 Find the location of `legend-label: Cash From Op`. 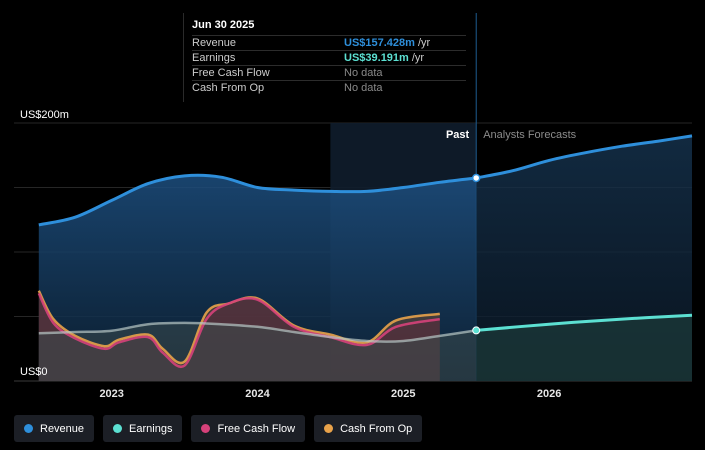

legend-label: Cash From Op is located at coordinates (376, 428).